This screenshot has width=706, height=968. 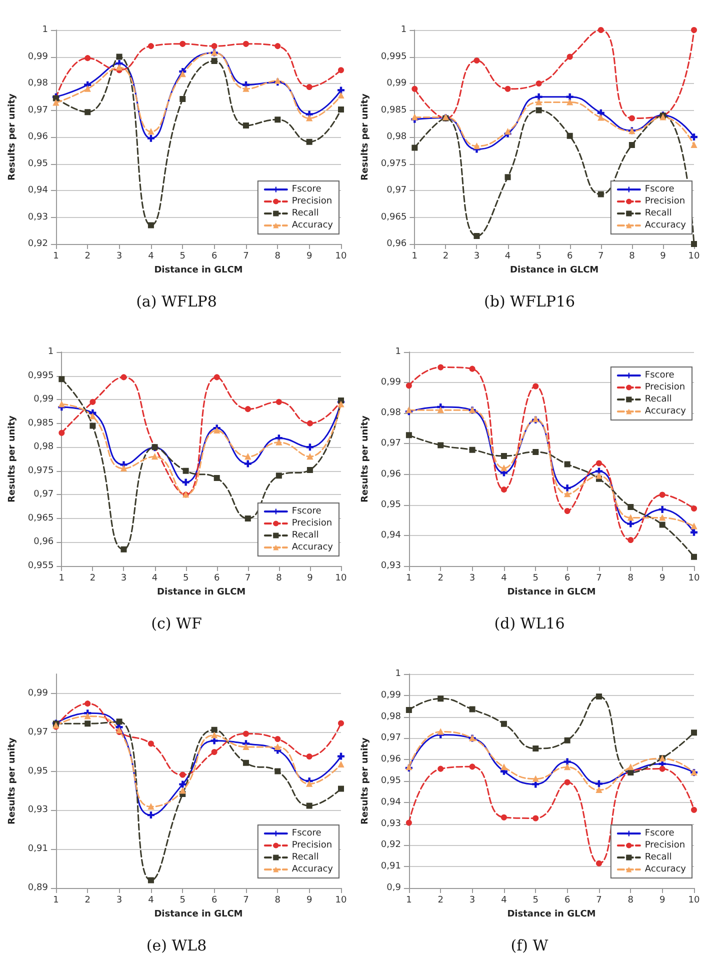 I want to click on y-tick-label: 0,955, so click(x=41, y=566).